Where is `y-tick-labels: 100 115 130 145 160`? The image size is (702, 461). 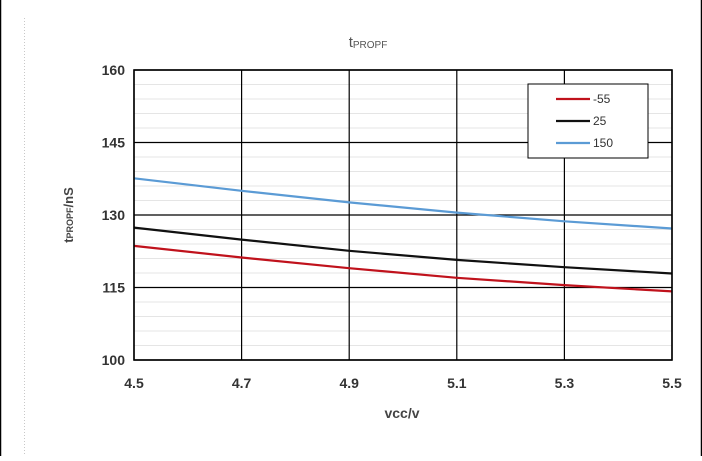
y-tick-labels: 100 115 130 145 160 is located at coordinates (114, 215).